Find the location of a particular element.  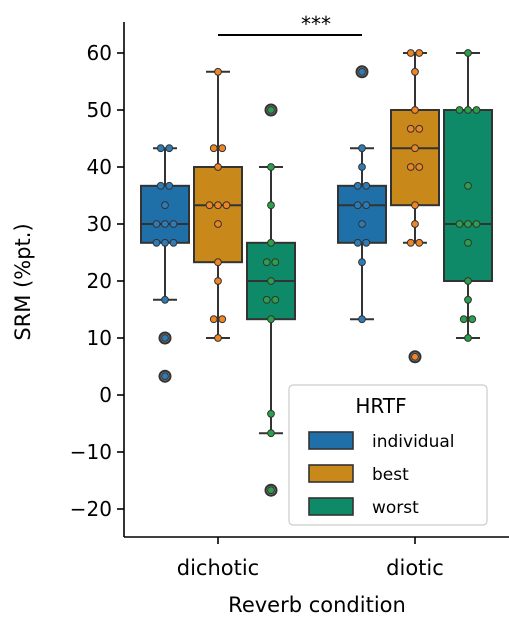

box-best-diotic is located at coordinates (415, 158).